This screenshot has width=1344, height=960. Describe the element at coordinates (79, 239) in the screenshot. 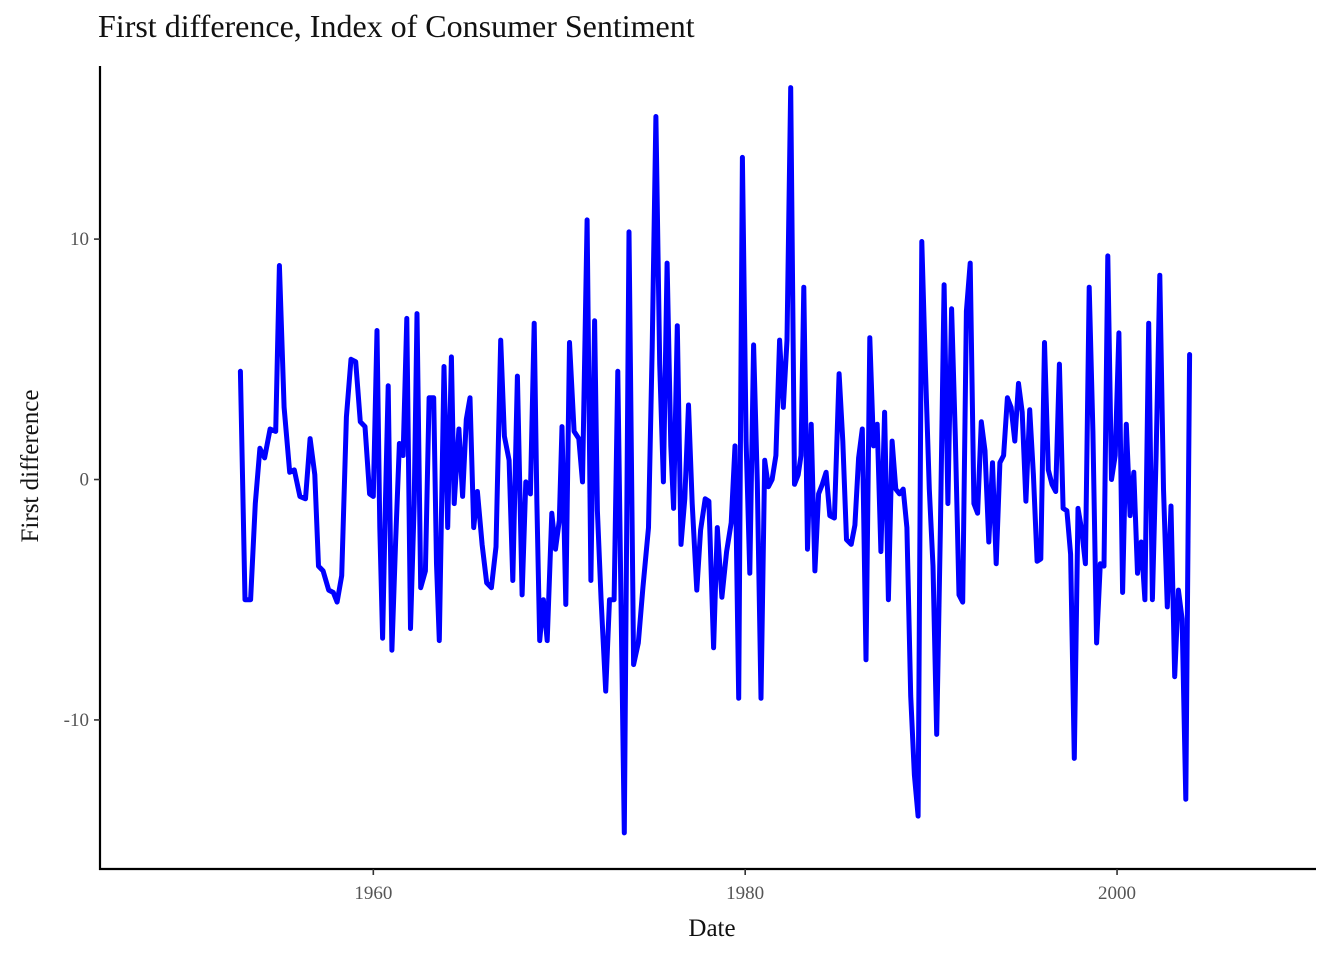

I see `y-tick-label: 10` at that location.